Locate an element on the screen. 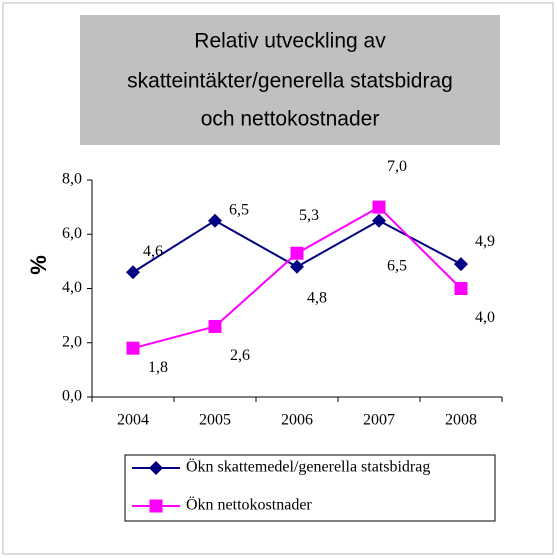  data-label: 1,8 is located at coordinates (158, 367).